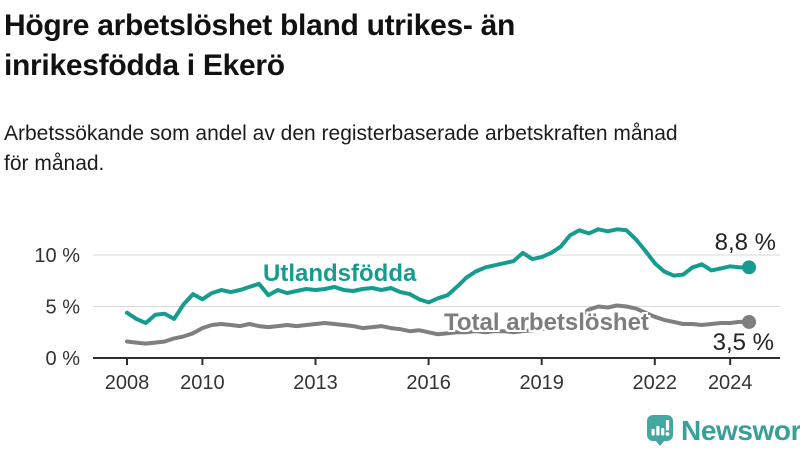 The height and width of the screenshot is (450, 800). I want to click on svg-text: 2016, so click(428, 383).